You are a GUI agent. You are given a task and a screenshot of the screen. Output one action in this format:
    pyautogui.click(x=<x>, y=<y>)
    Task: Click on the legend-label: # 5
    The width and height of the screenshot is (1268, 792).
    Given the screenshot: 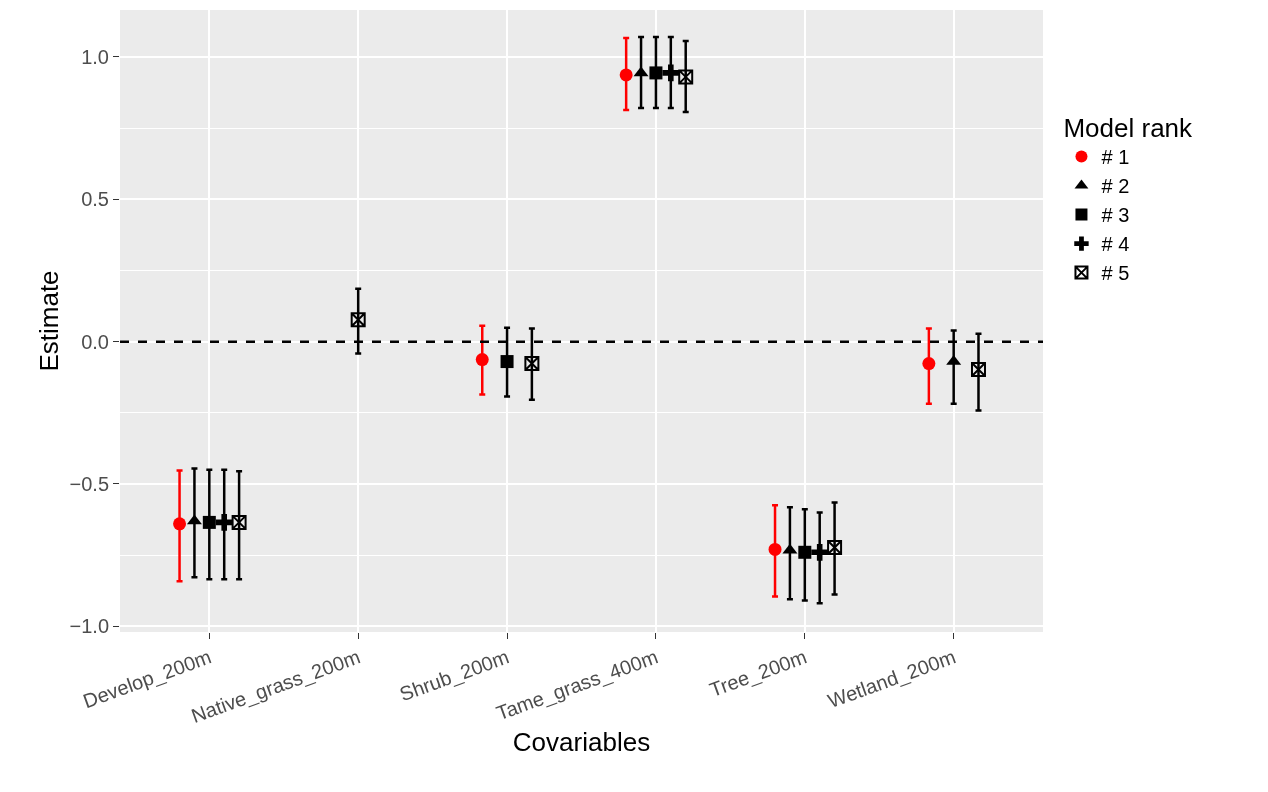 What is the action you would take?
    pyautogui.click(x=1115, y=273)
    